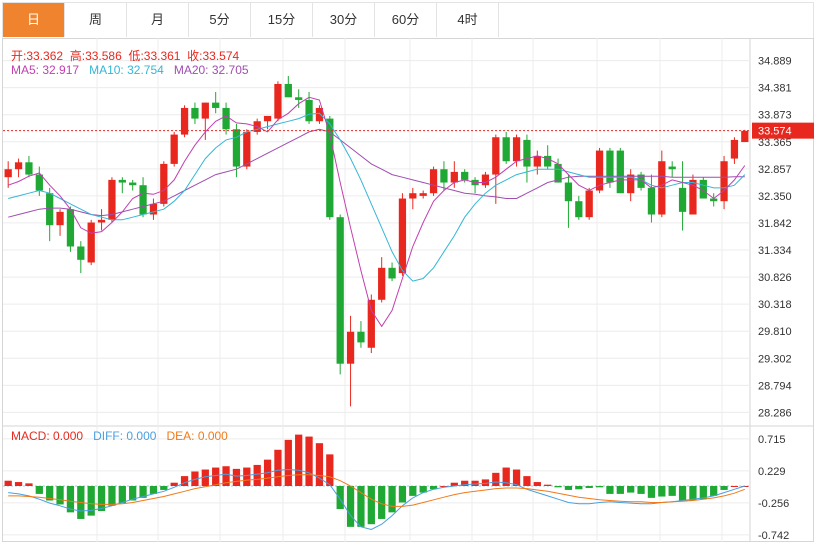  I want to click on dea-label: DEA:, so click(180, 436).